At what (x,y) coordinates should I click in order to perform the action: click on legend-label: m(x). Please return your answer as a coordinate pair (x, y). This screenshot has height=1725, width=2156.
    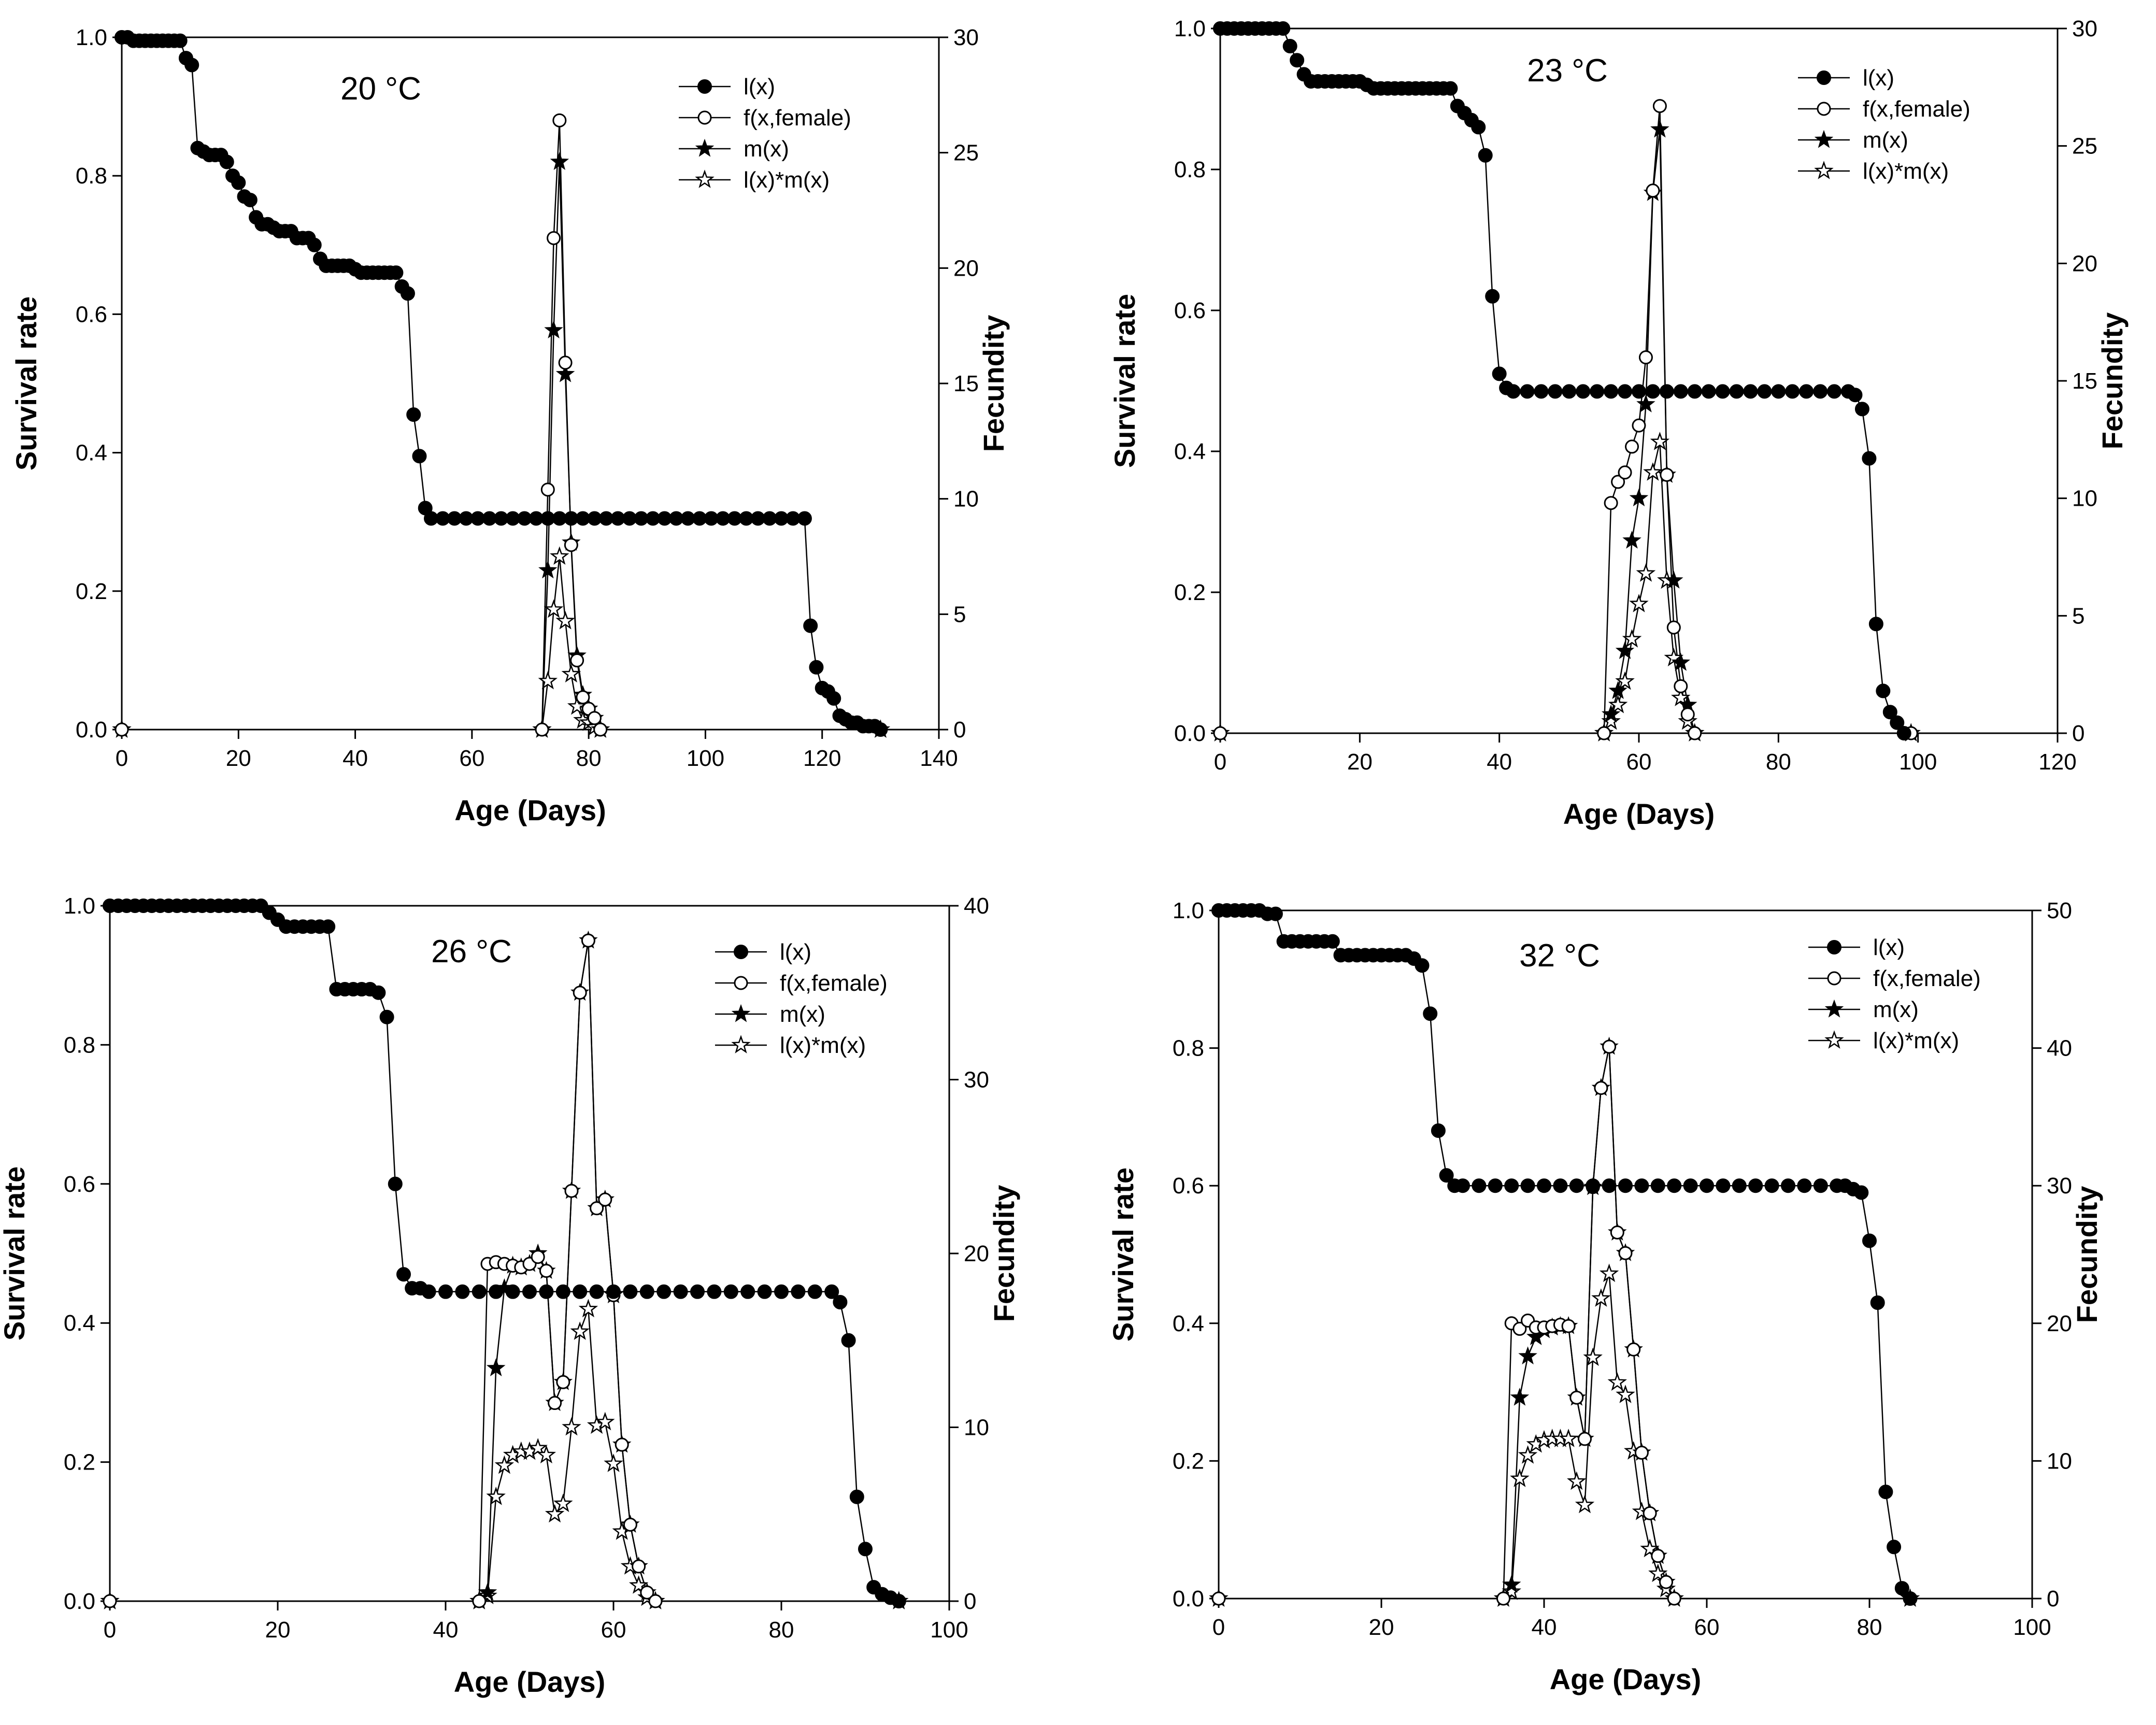
    Looking at the image, I should click on (1896, 1010).